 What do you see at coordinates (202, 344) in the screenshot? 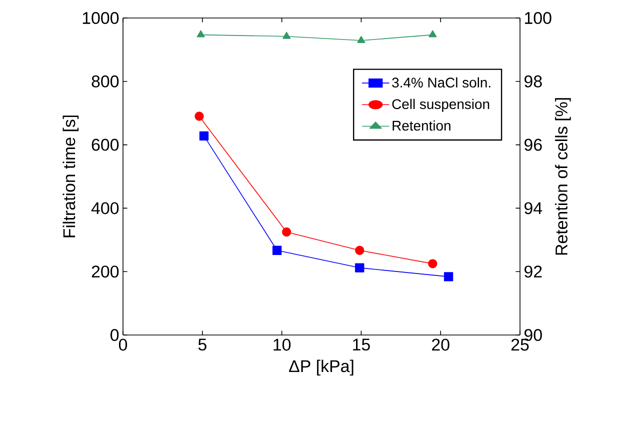
I see `x-tick-label: 5` at bounding box center [202, 344].